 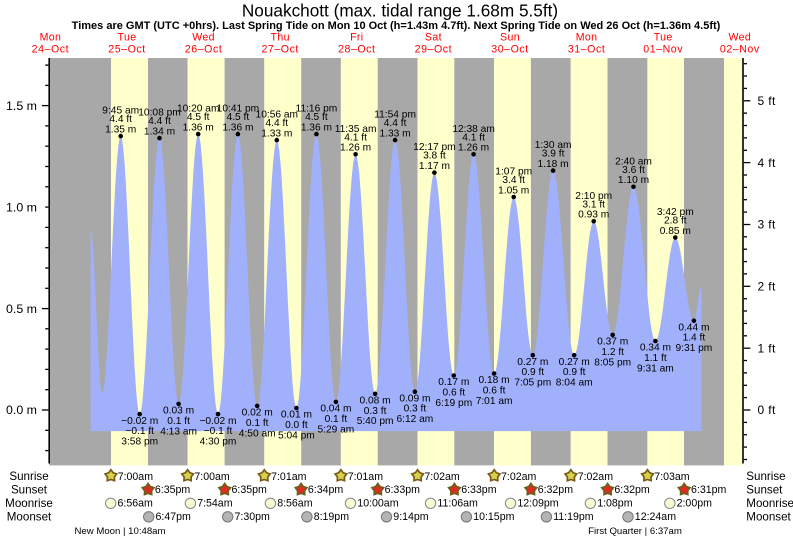 I want to click on svg-text: 7:05 pm, so click(x=532, y=383).